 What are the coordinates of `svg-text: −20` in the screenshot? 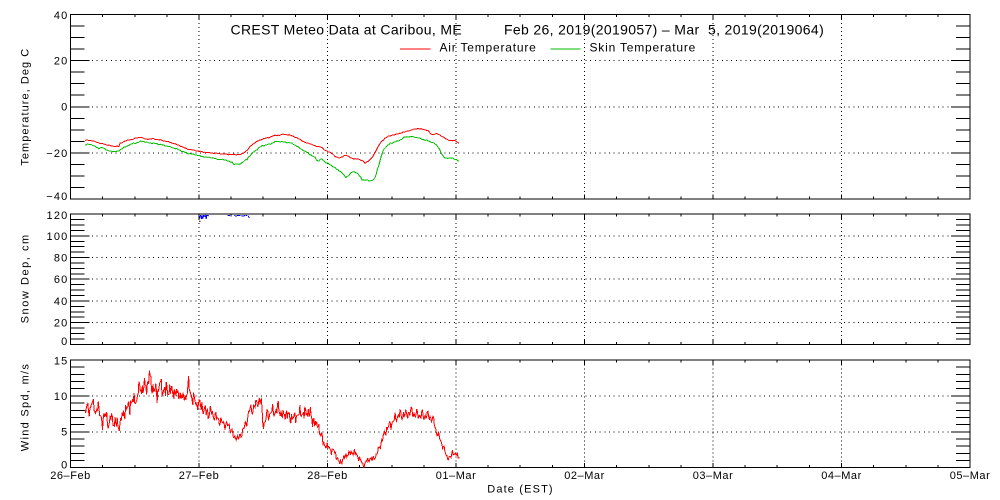 It's located at (57, 154).